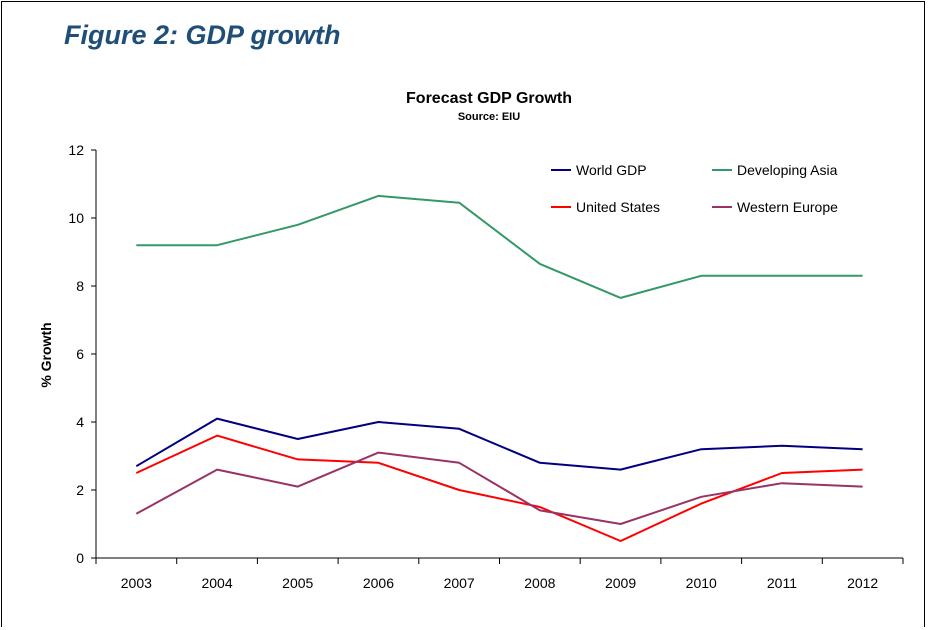  I want to click on x-tick-label: 2007, so click(459, 583).